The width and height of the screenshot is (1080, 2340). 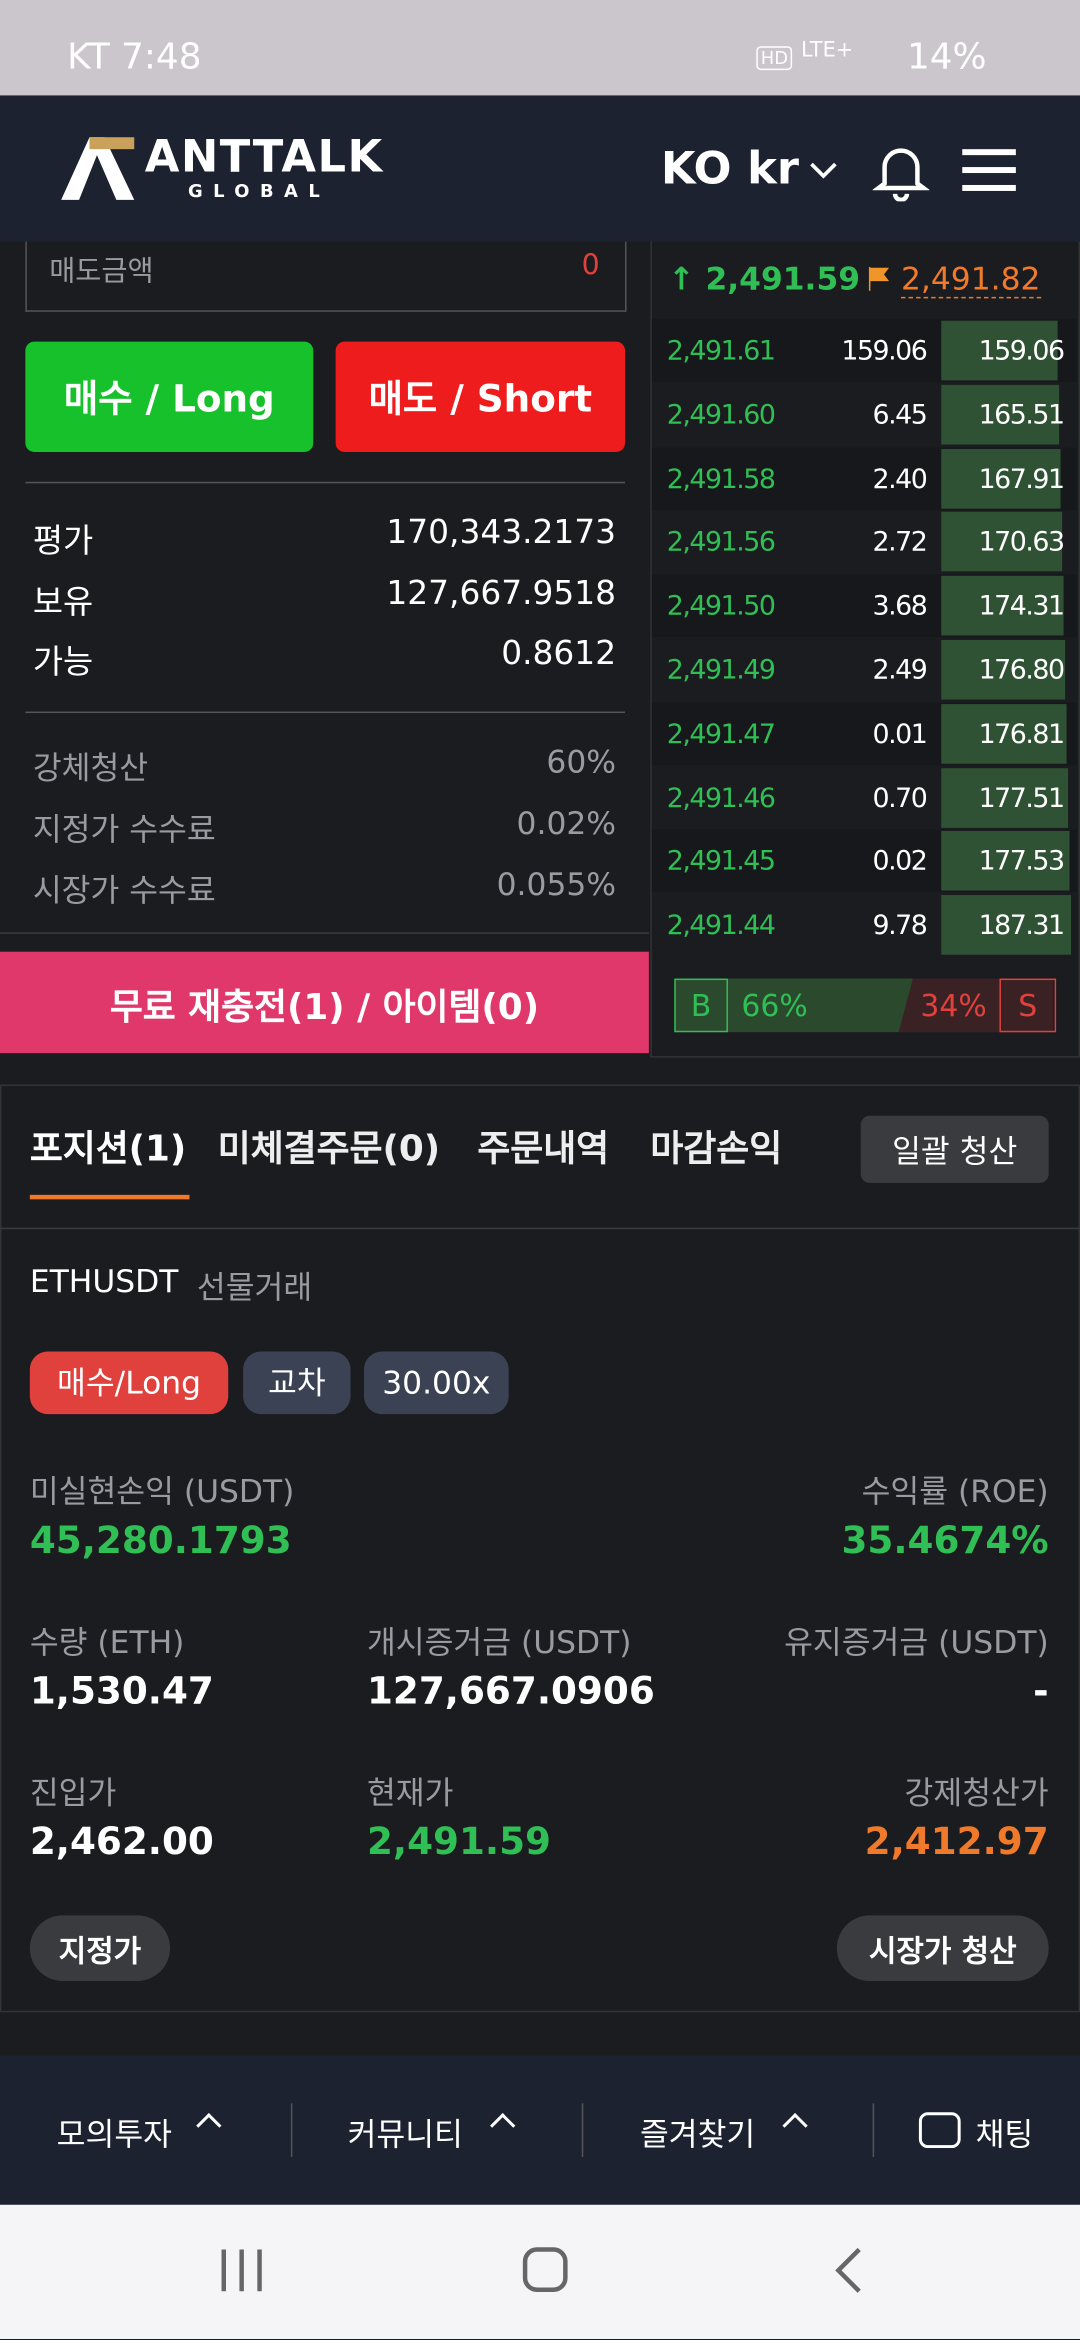 I want to click on field-label: 유지증거금 (USDT), so click(x=916, y=1642).